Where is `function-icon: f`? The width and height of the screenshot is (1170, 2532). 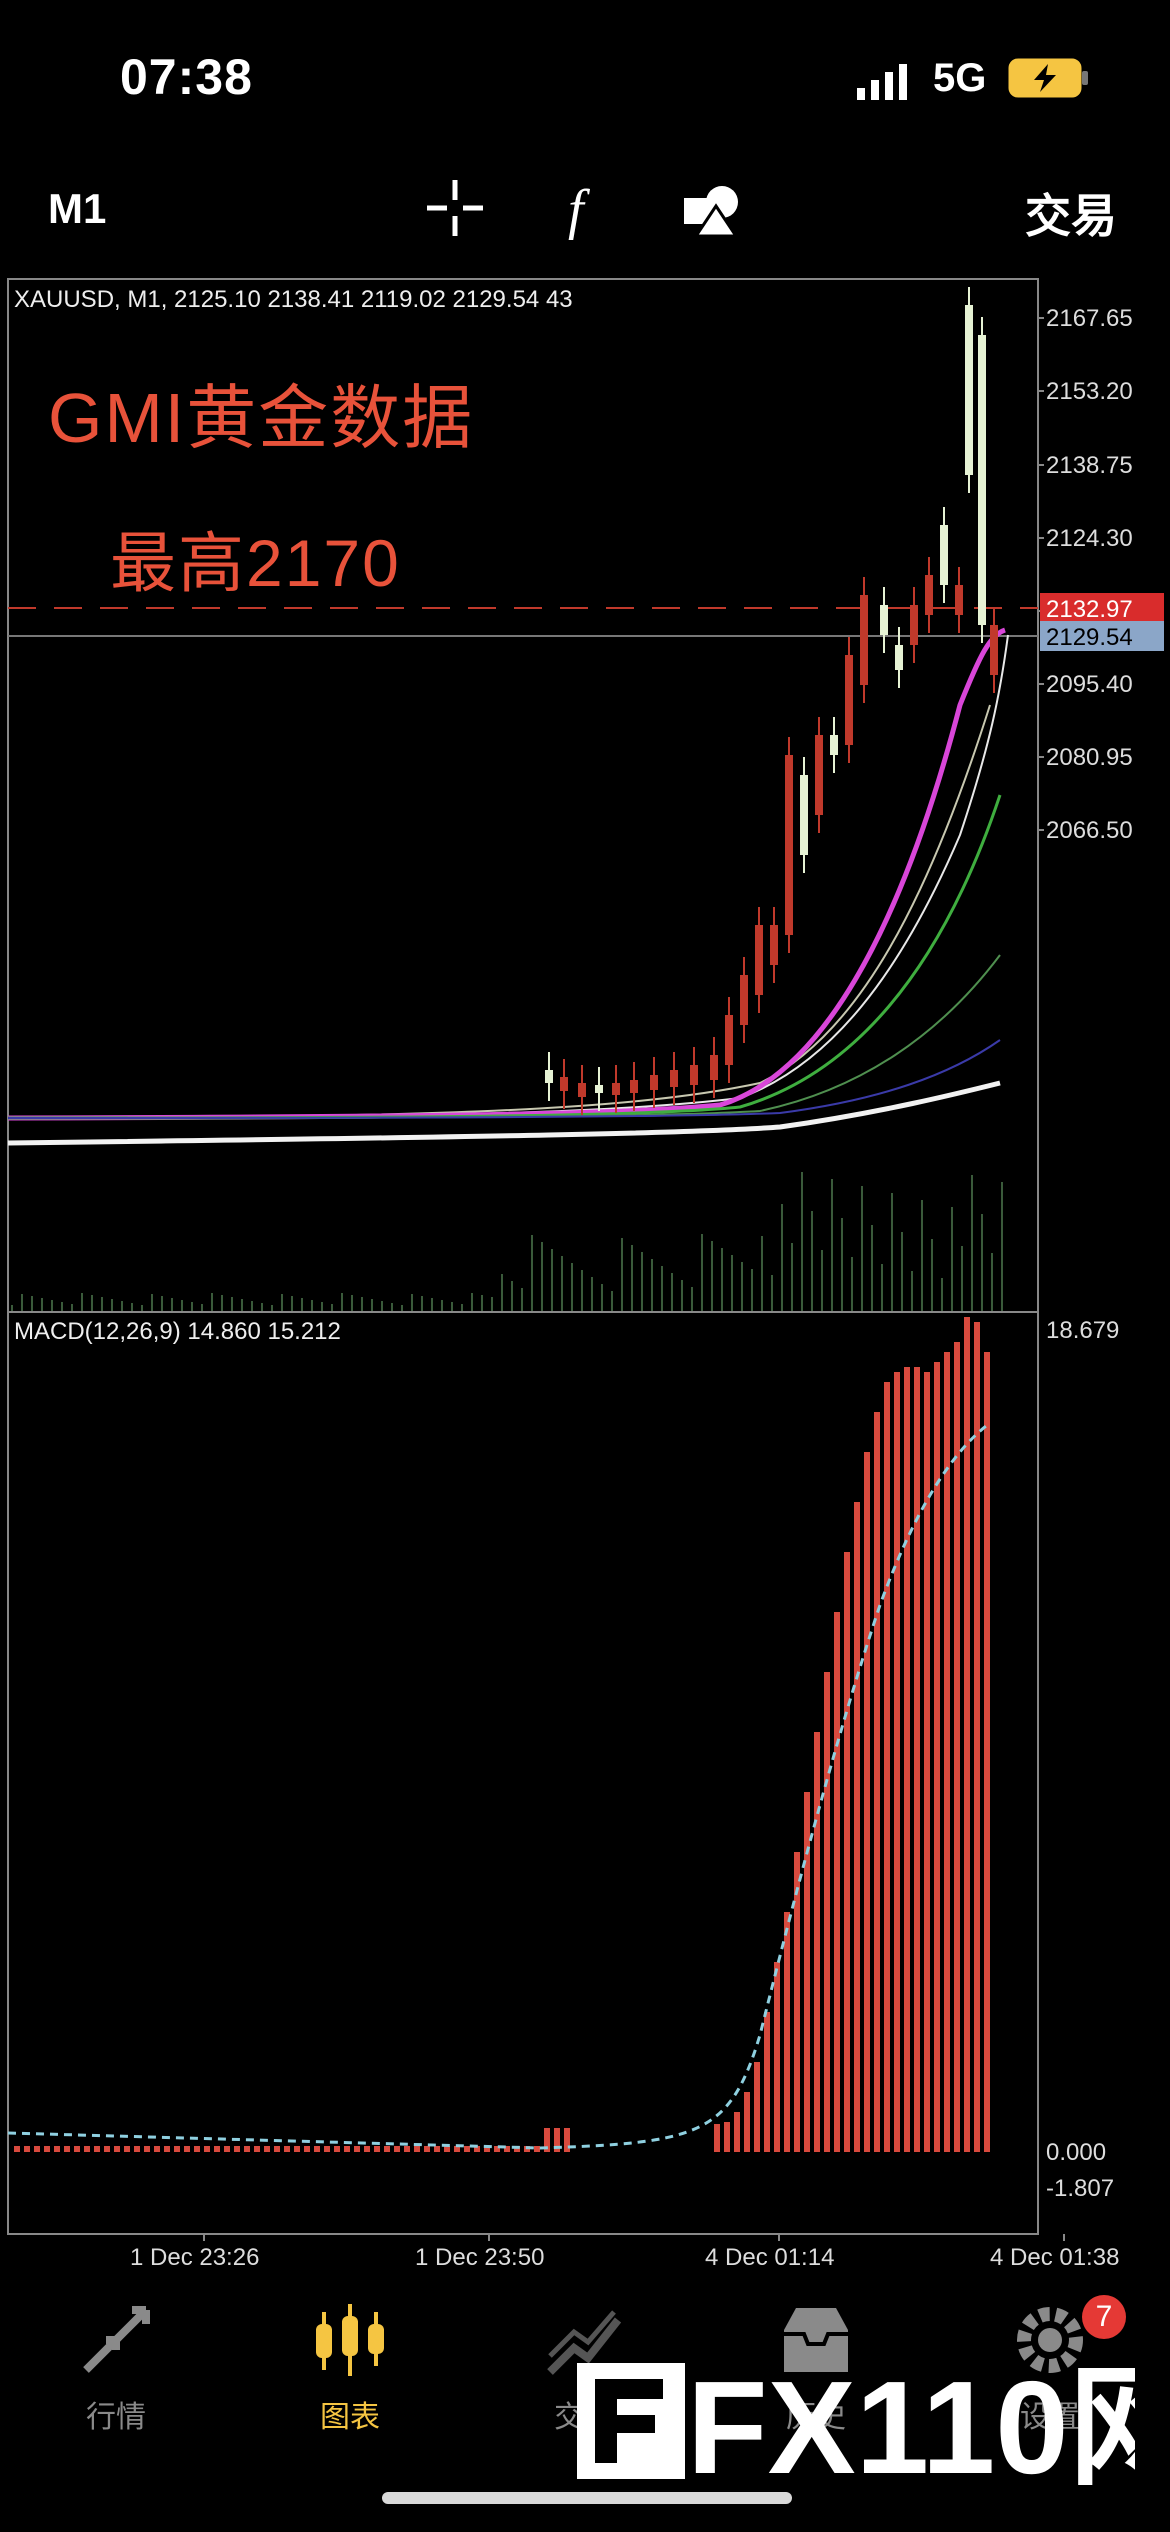 function-icon: f is located at coordinates (582, 208).